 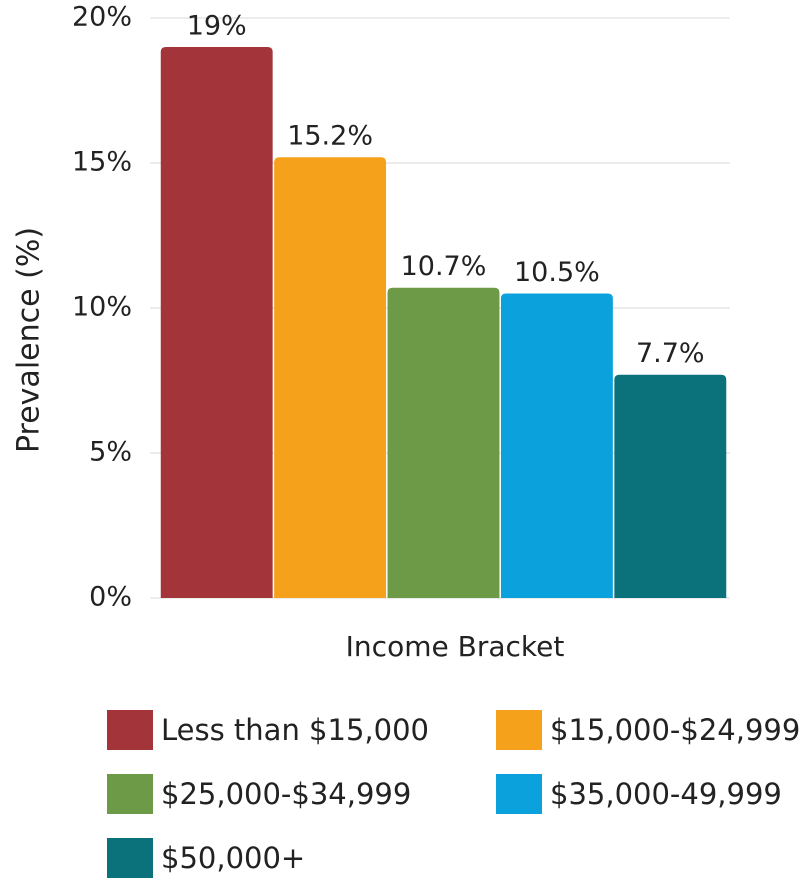 I want to click on y-tick-label: 0%, so click(x=110, y=597).